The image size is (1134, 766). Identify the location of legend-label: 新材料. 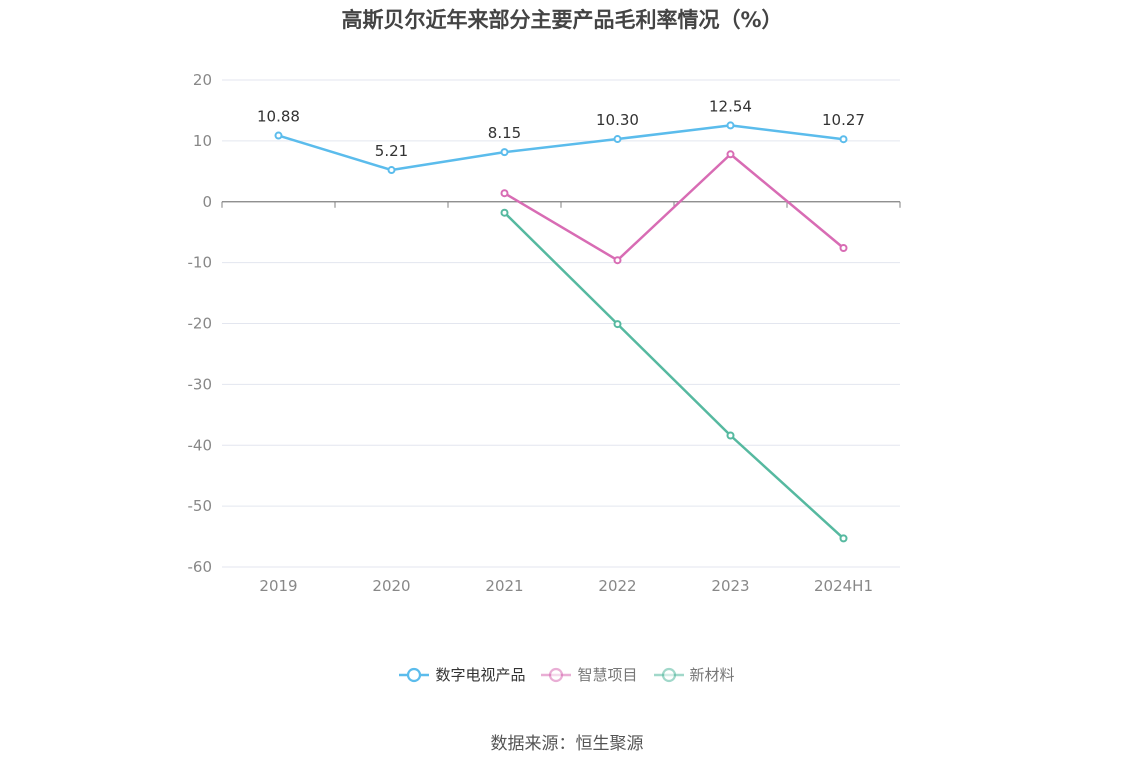
(712, 675).